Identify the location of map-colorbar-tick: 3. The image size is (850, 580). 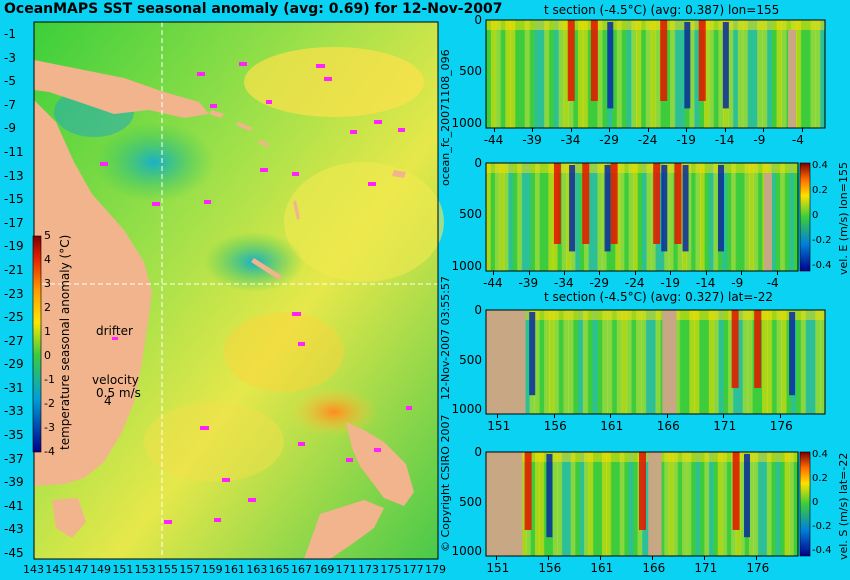
(47, 283).